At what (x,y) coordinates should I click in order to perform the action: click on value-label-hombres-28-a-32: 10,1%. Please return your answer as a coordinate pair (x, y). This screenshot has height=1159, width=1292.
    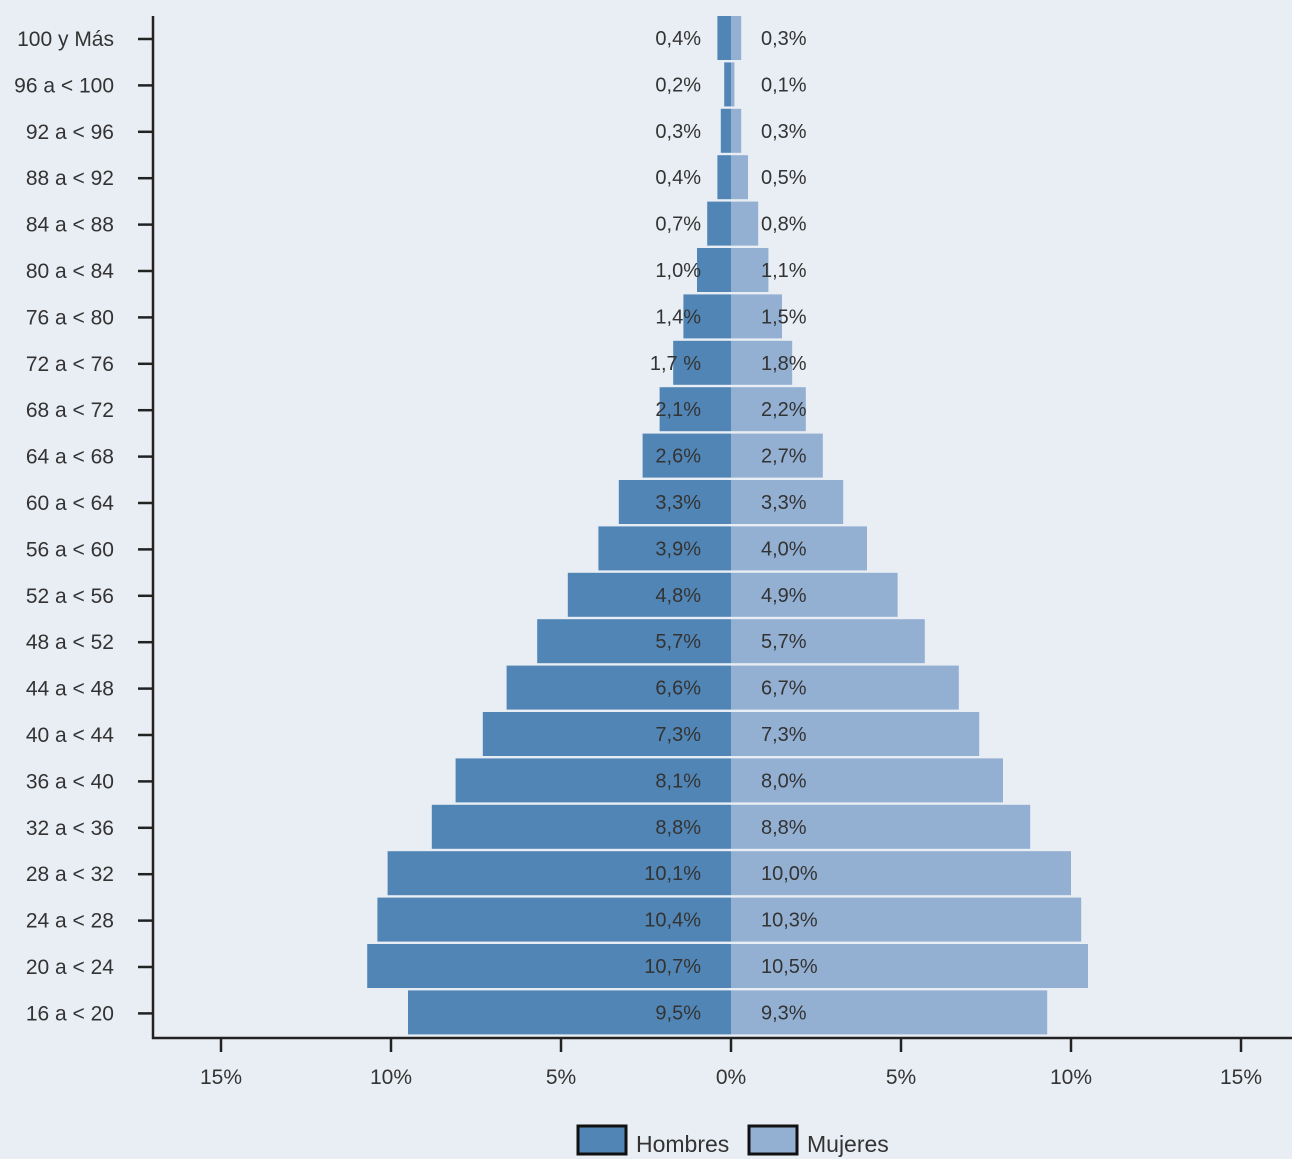
    Looking at the image, I should click on (672, 874).